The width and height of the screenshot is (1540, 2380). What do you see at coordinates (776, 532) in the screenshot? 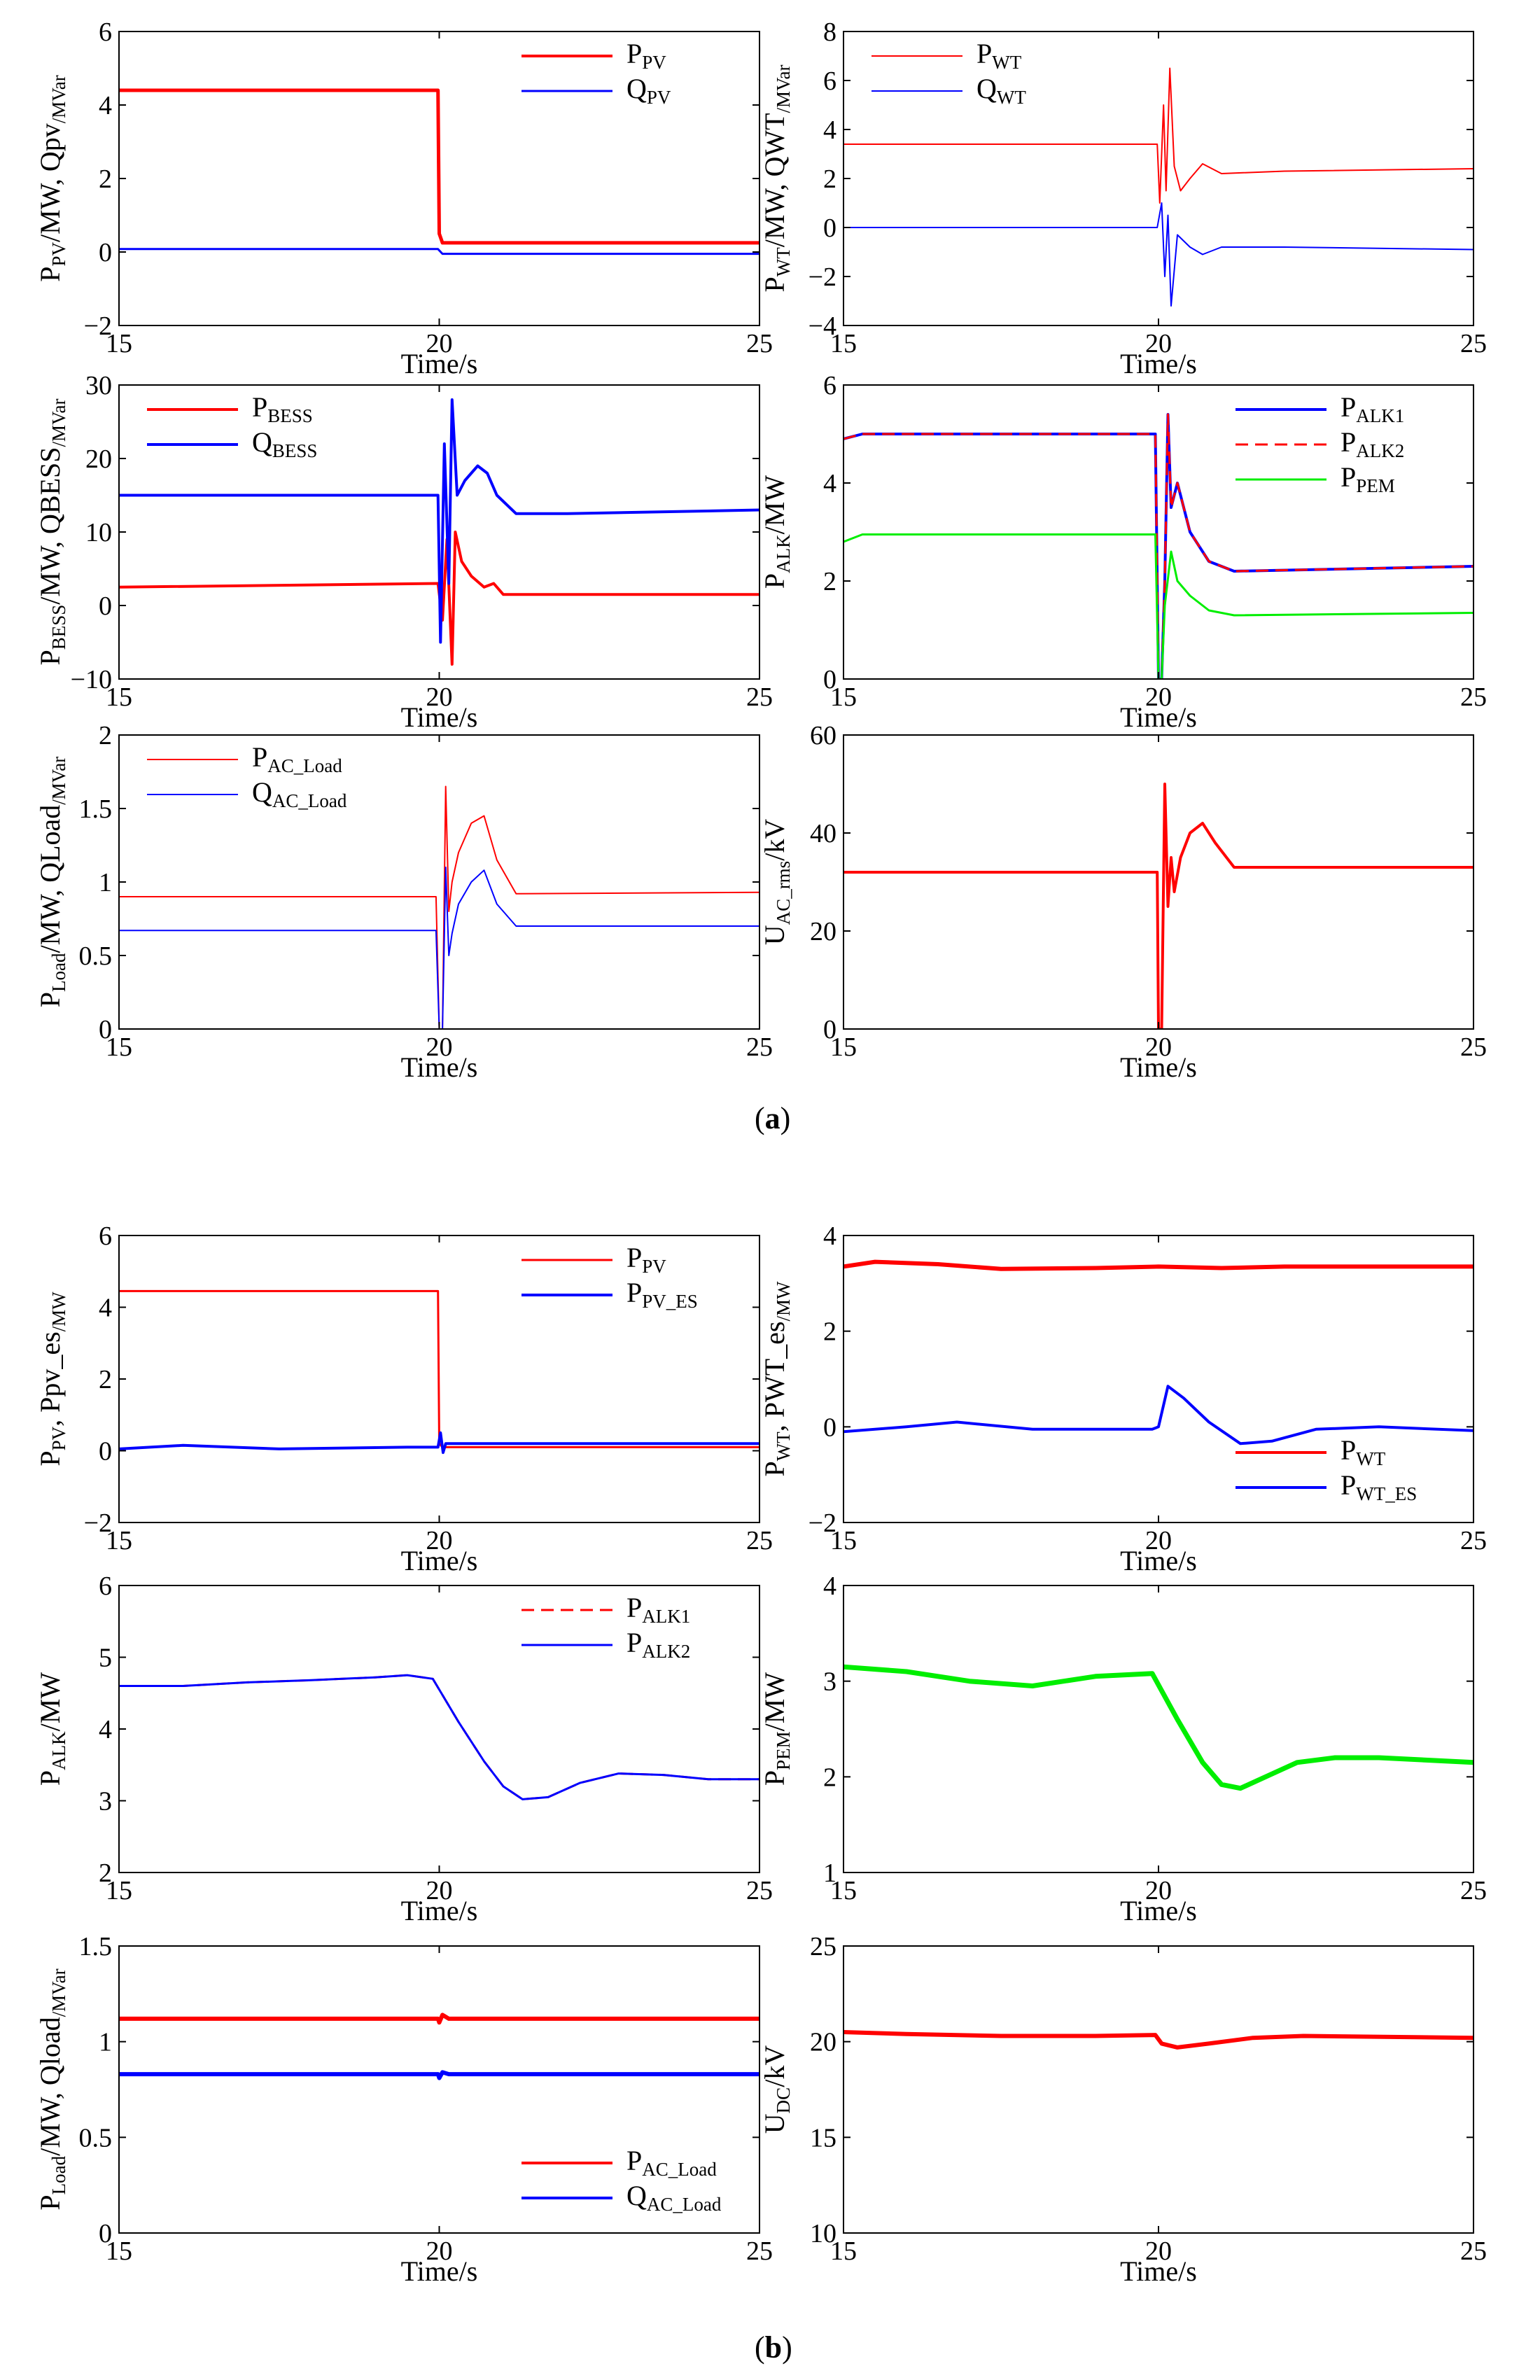
I see `y-axis-label: PALK​/MW` at bounding box center [776, 532].